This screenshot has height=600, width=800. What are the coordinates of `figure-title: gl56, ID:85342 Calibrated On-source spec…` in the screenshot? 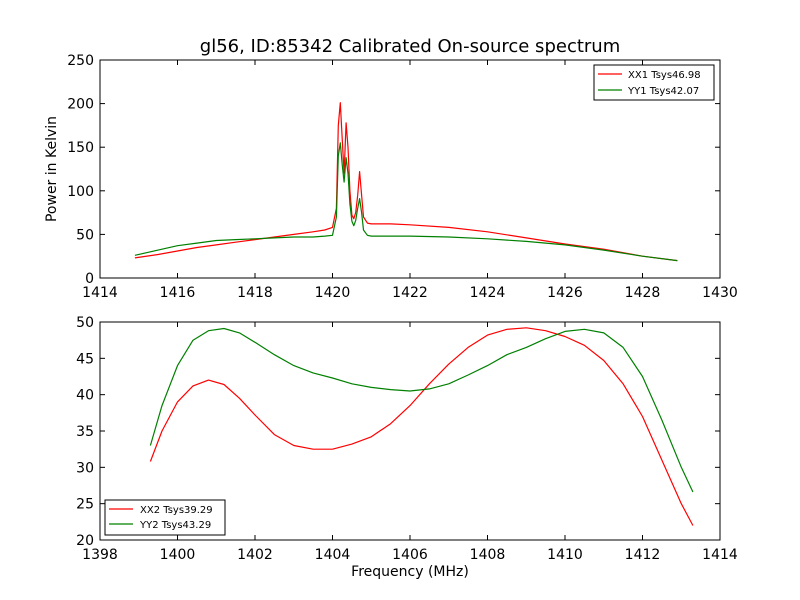 It's located at (410, 46).